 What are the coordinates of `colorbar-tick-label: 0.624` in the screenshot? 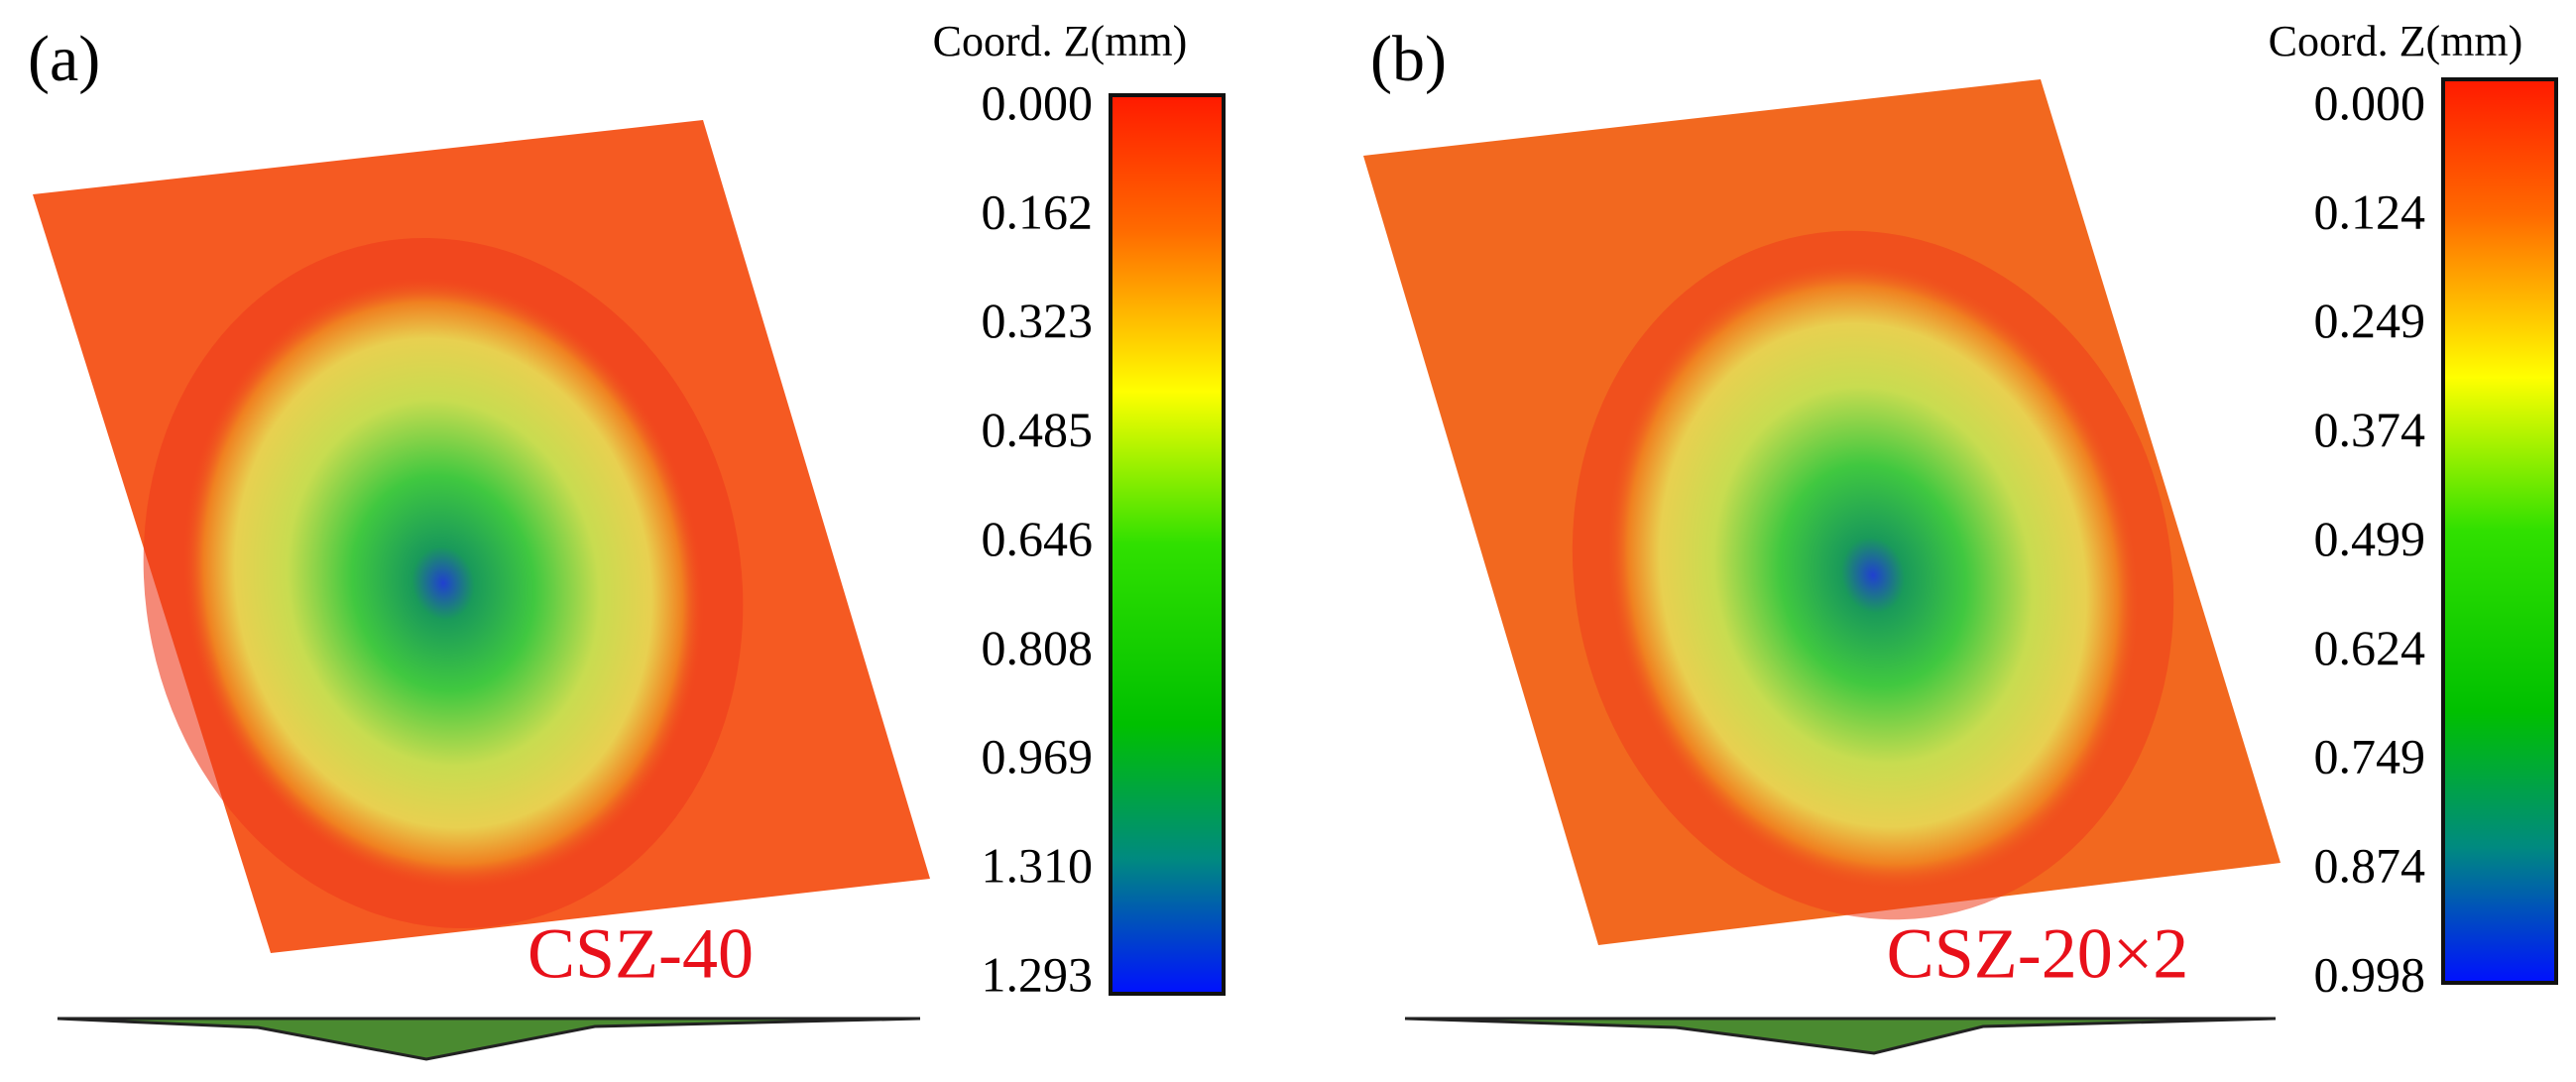 It's located at (2370, 647).